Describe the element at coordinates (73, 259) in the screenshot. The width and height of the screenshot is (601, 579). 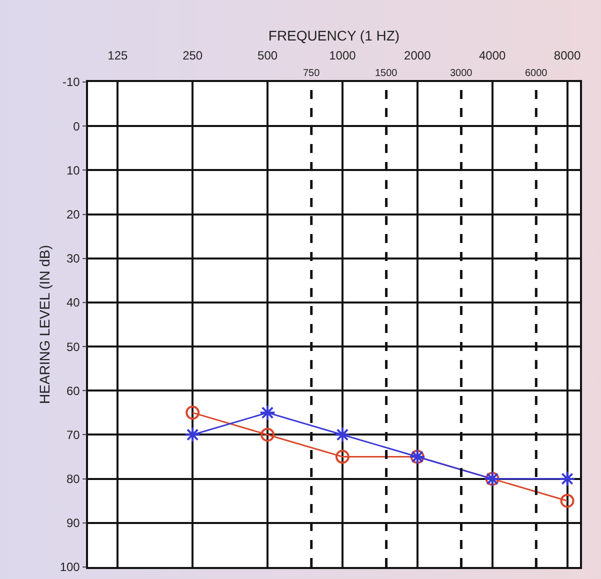
I see `y-tick-label: 30` at that location.